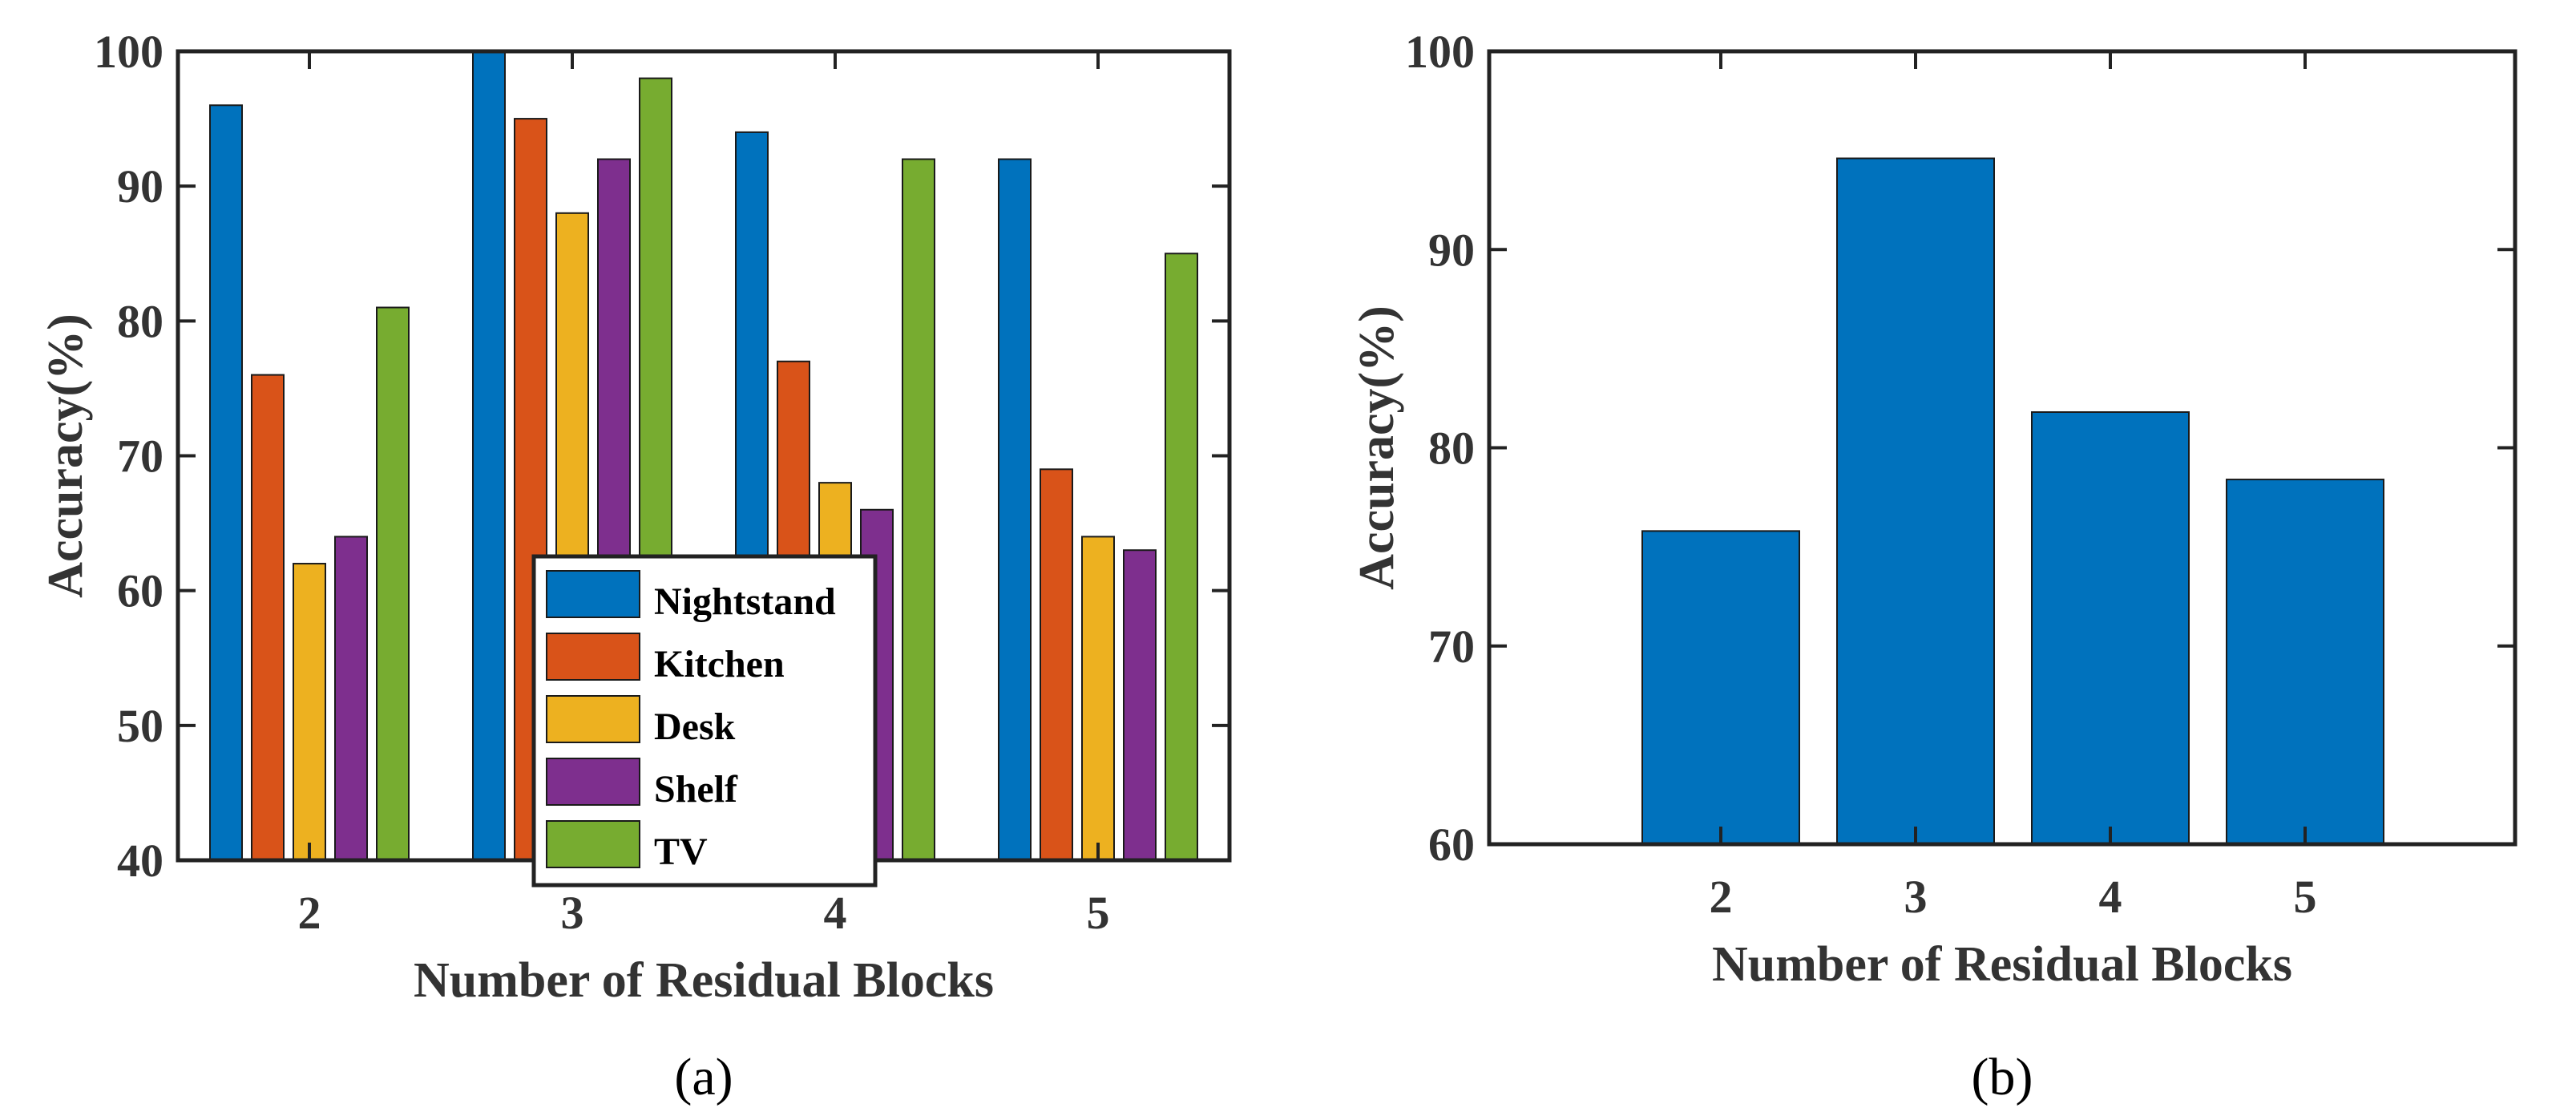 The image size is (2576, 1112). Describe the element at coordinates (2003, 1077) in the screenshot. I see `chart-caption: (b)` at that location.